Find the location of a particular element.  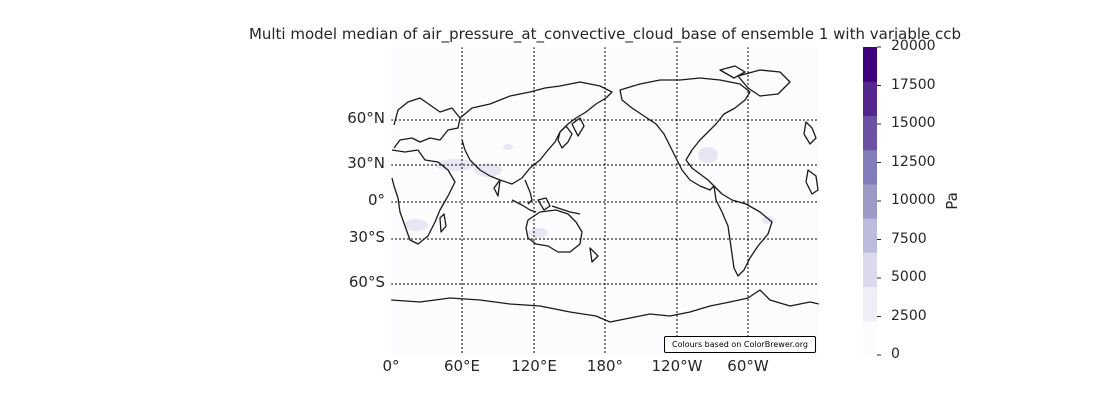

colorbar is located at coordinates (872, 201).